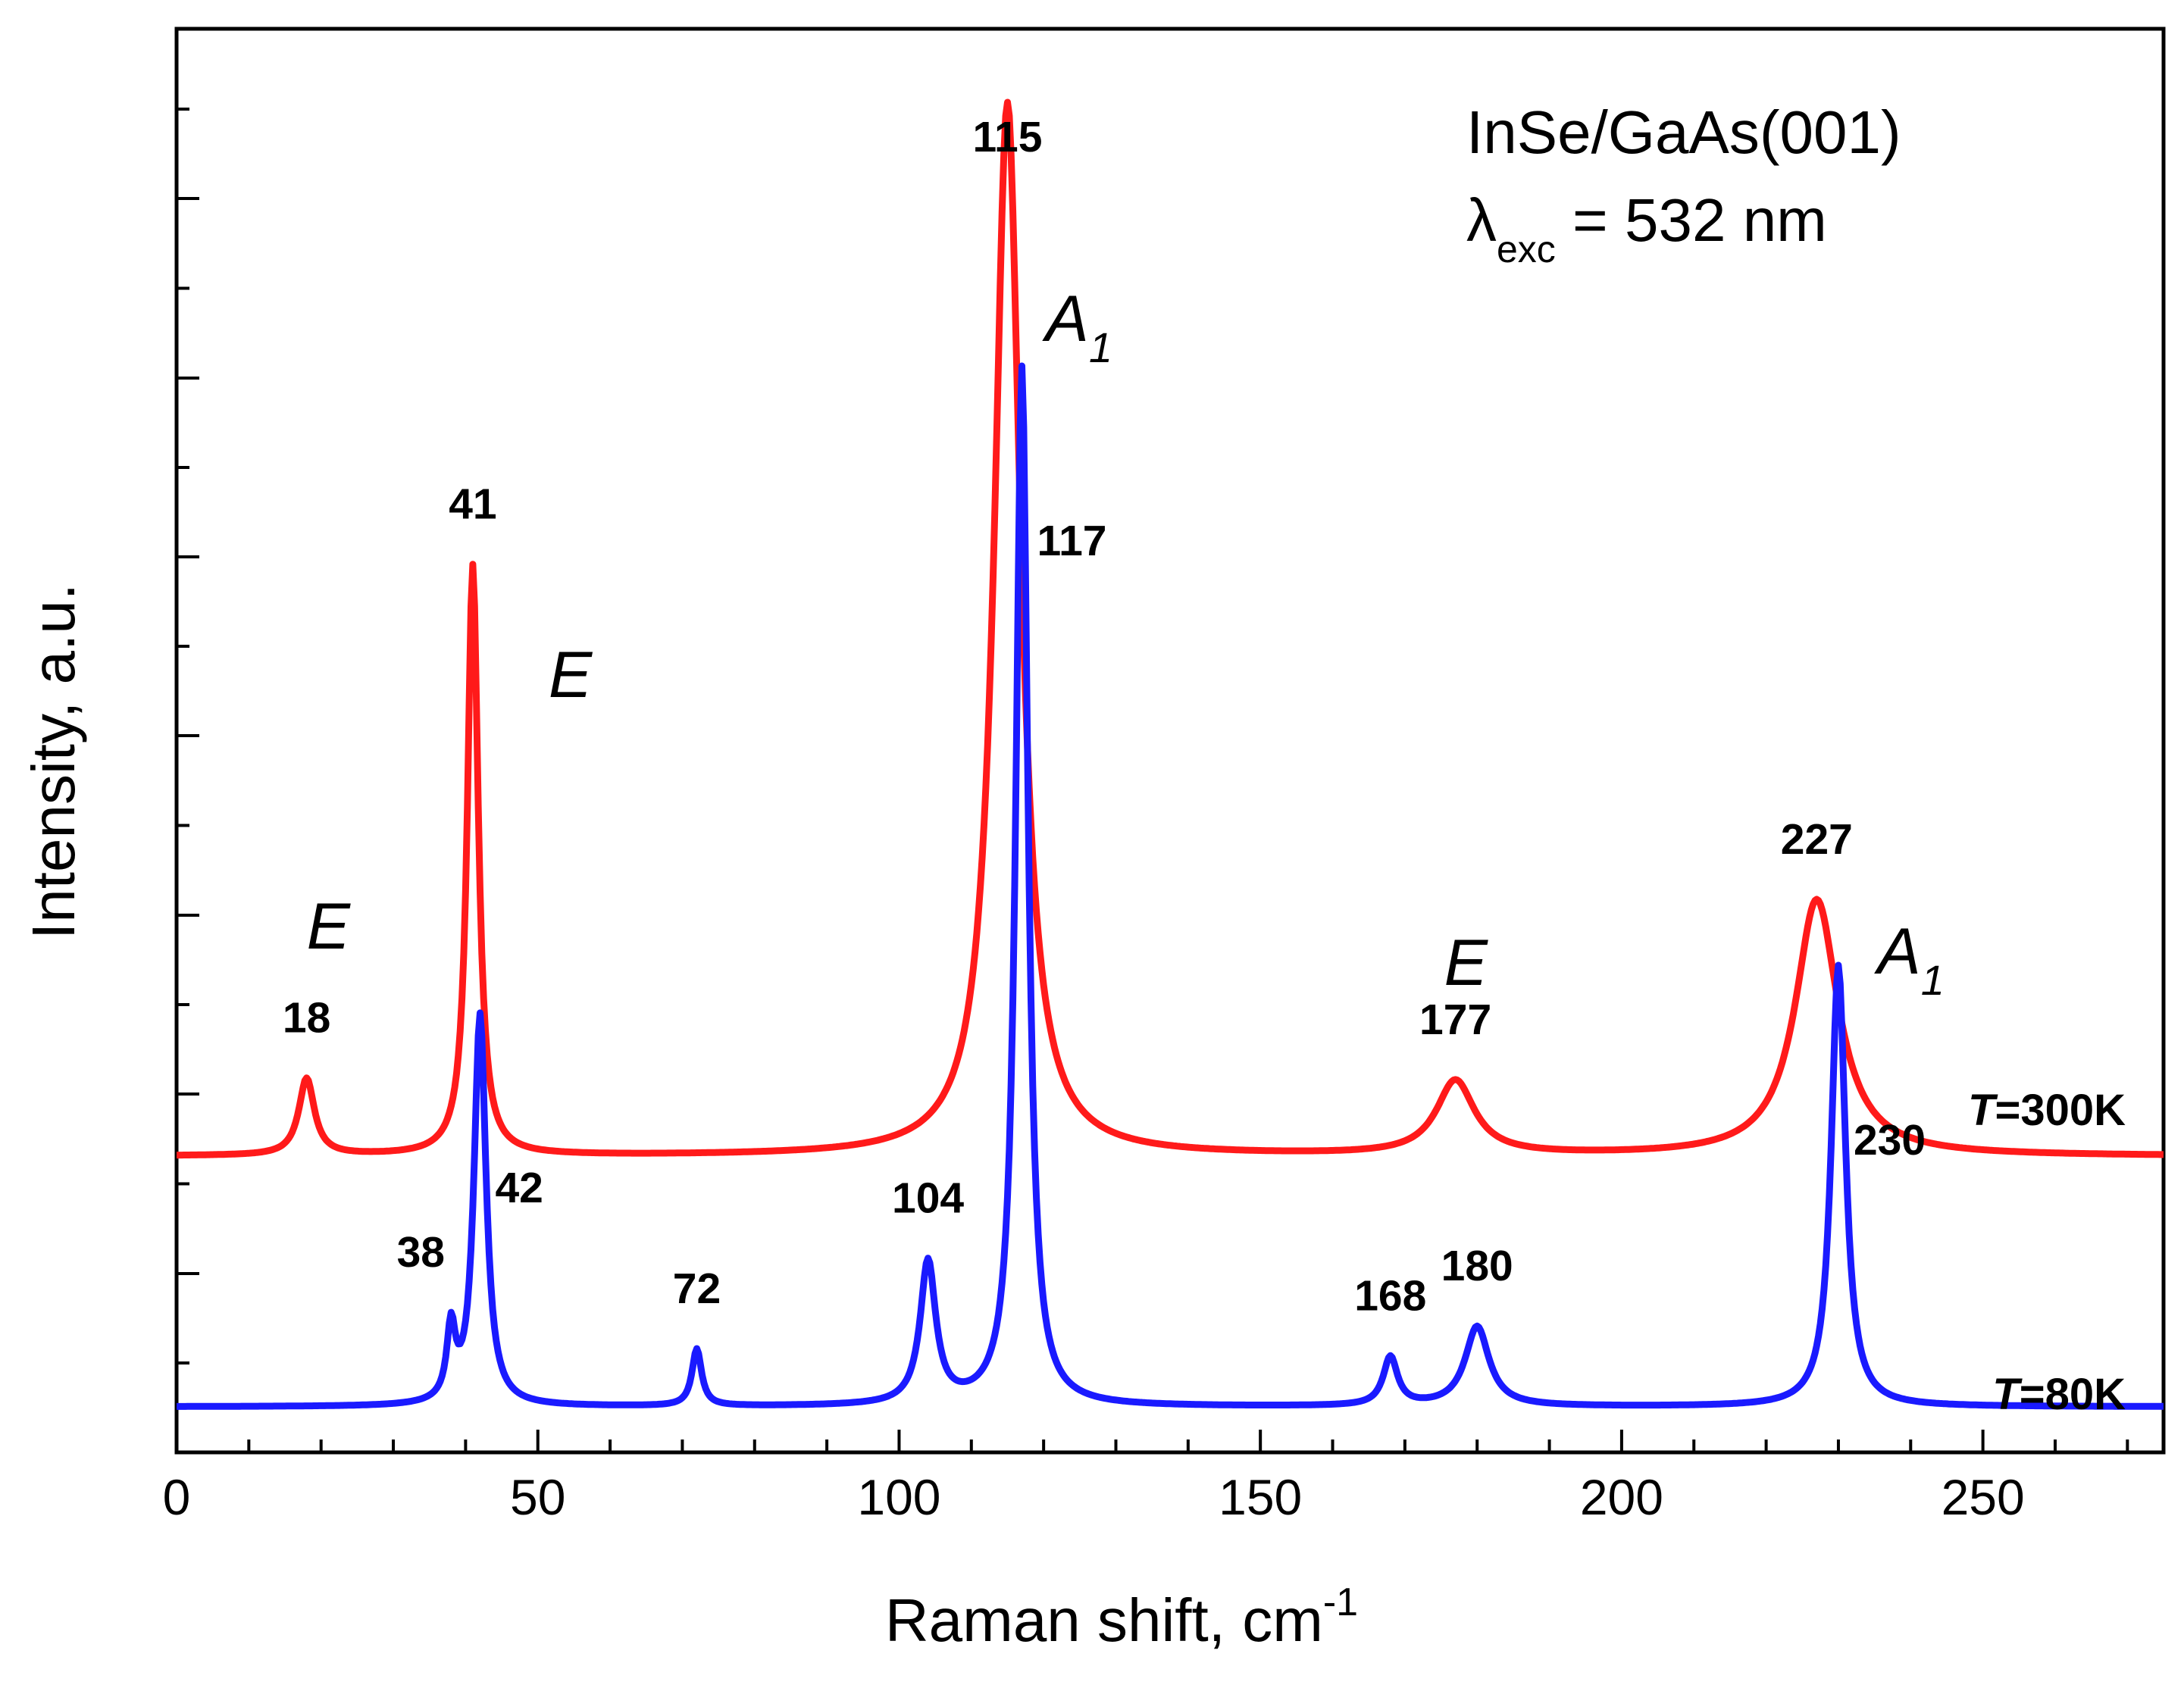  I want to click on excitation-annotation: λexc = 532 nm, so click(1646, 228).